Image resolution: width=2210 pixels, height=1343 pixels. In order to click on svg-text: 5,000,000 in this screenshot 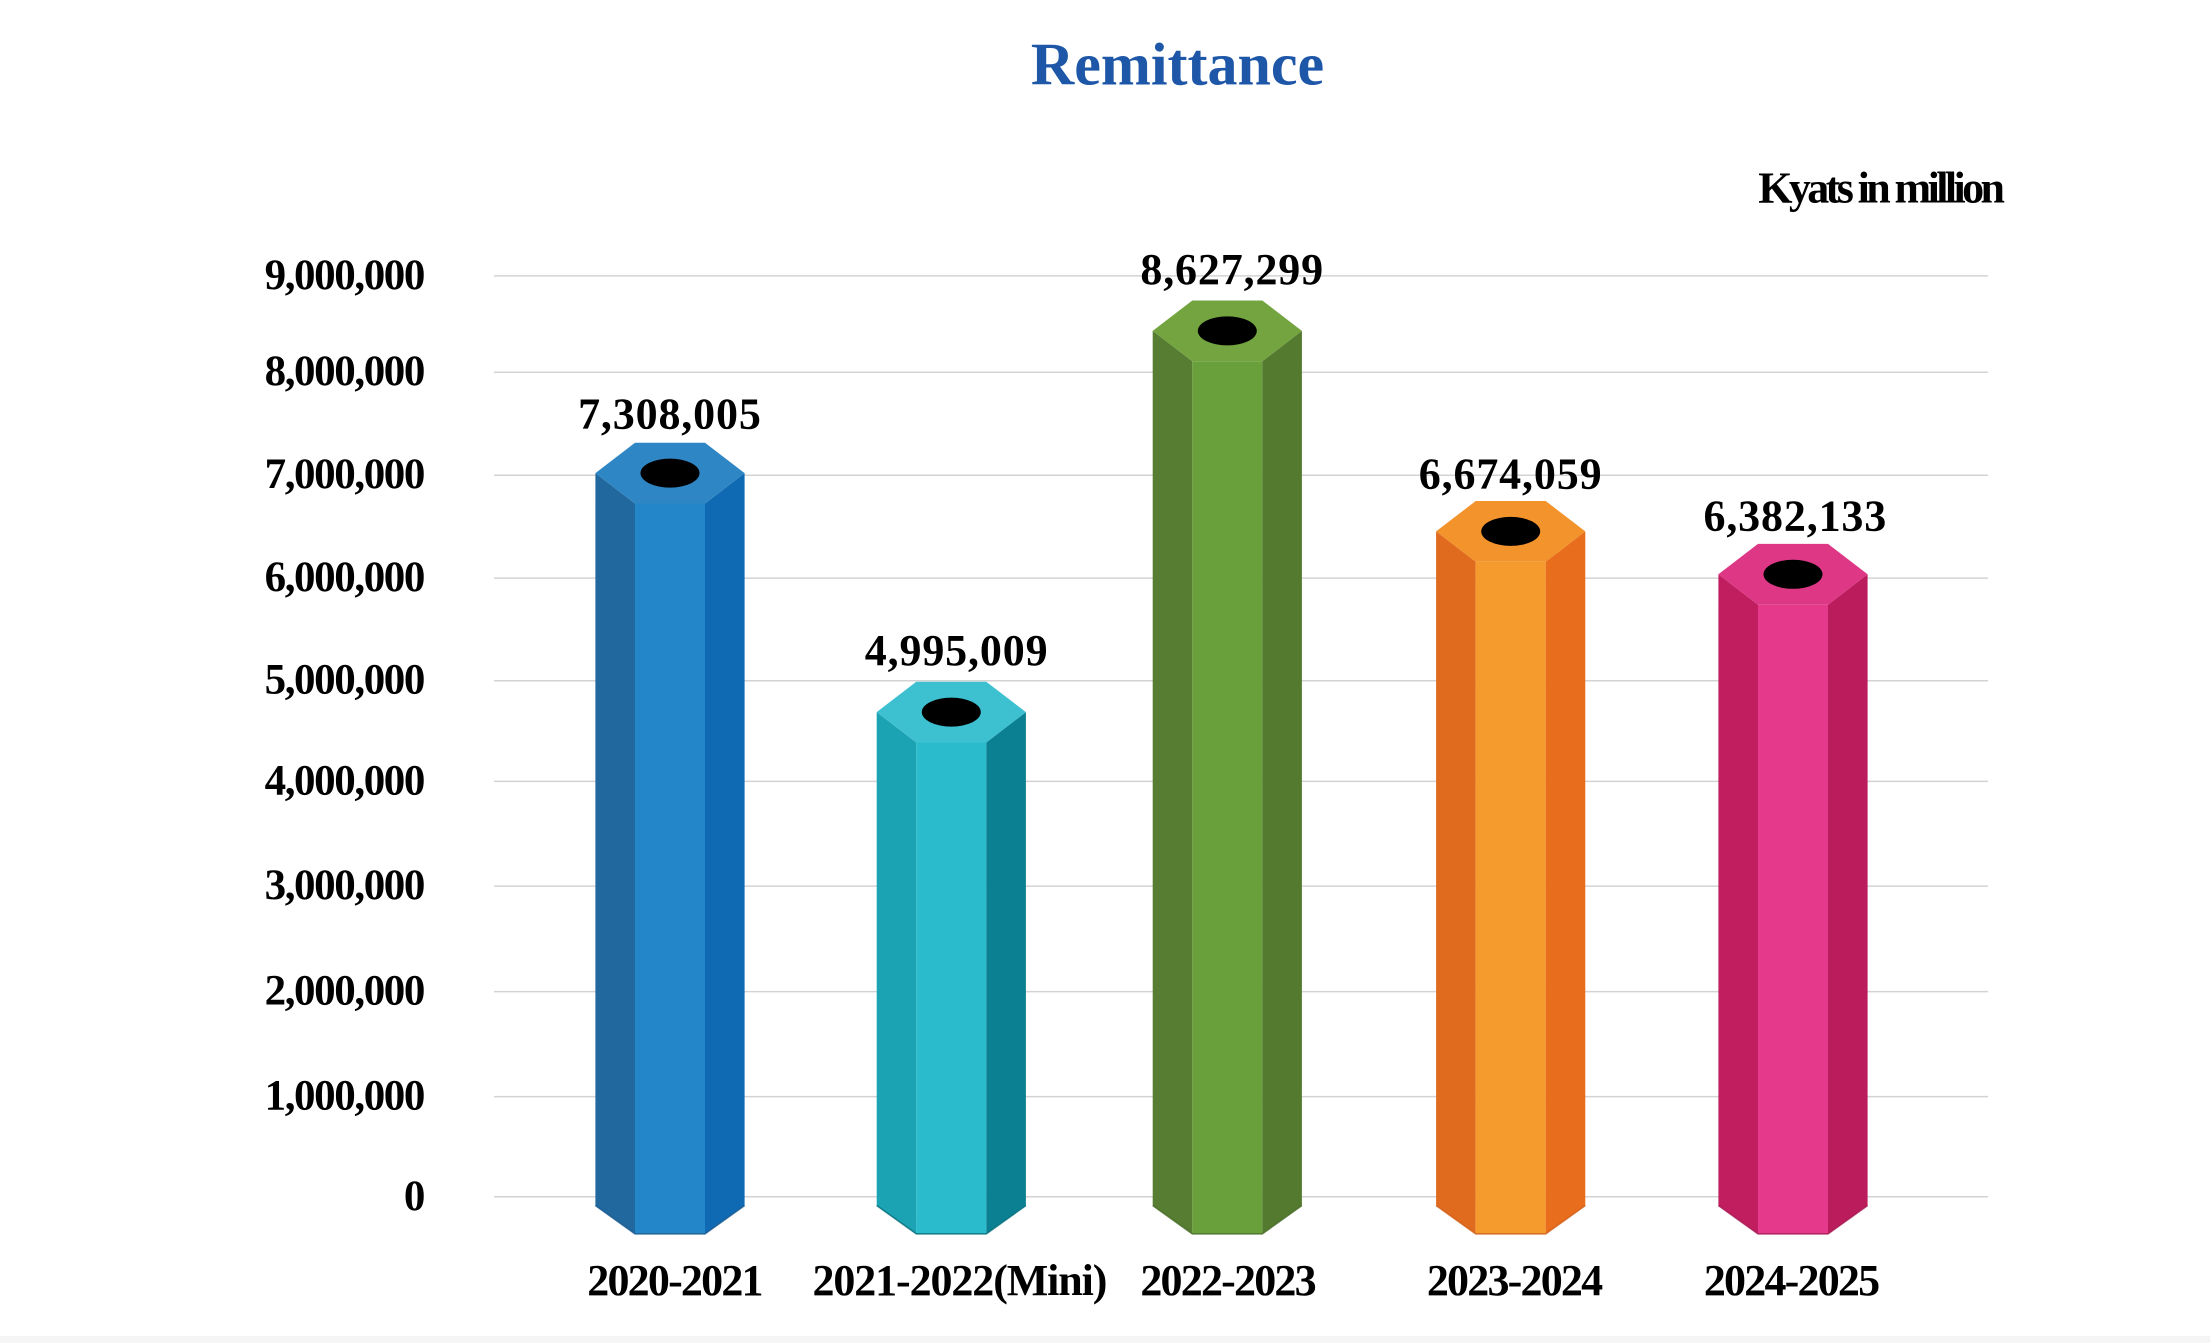, I will do `click(344, 680)`.